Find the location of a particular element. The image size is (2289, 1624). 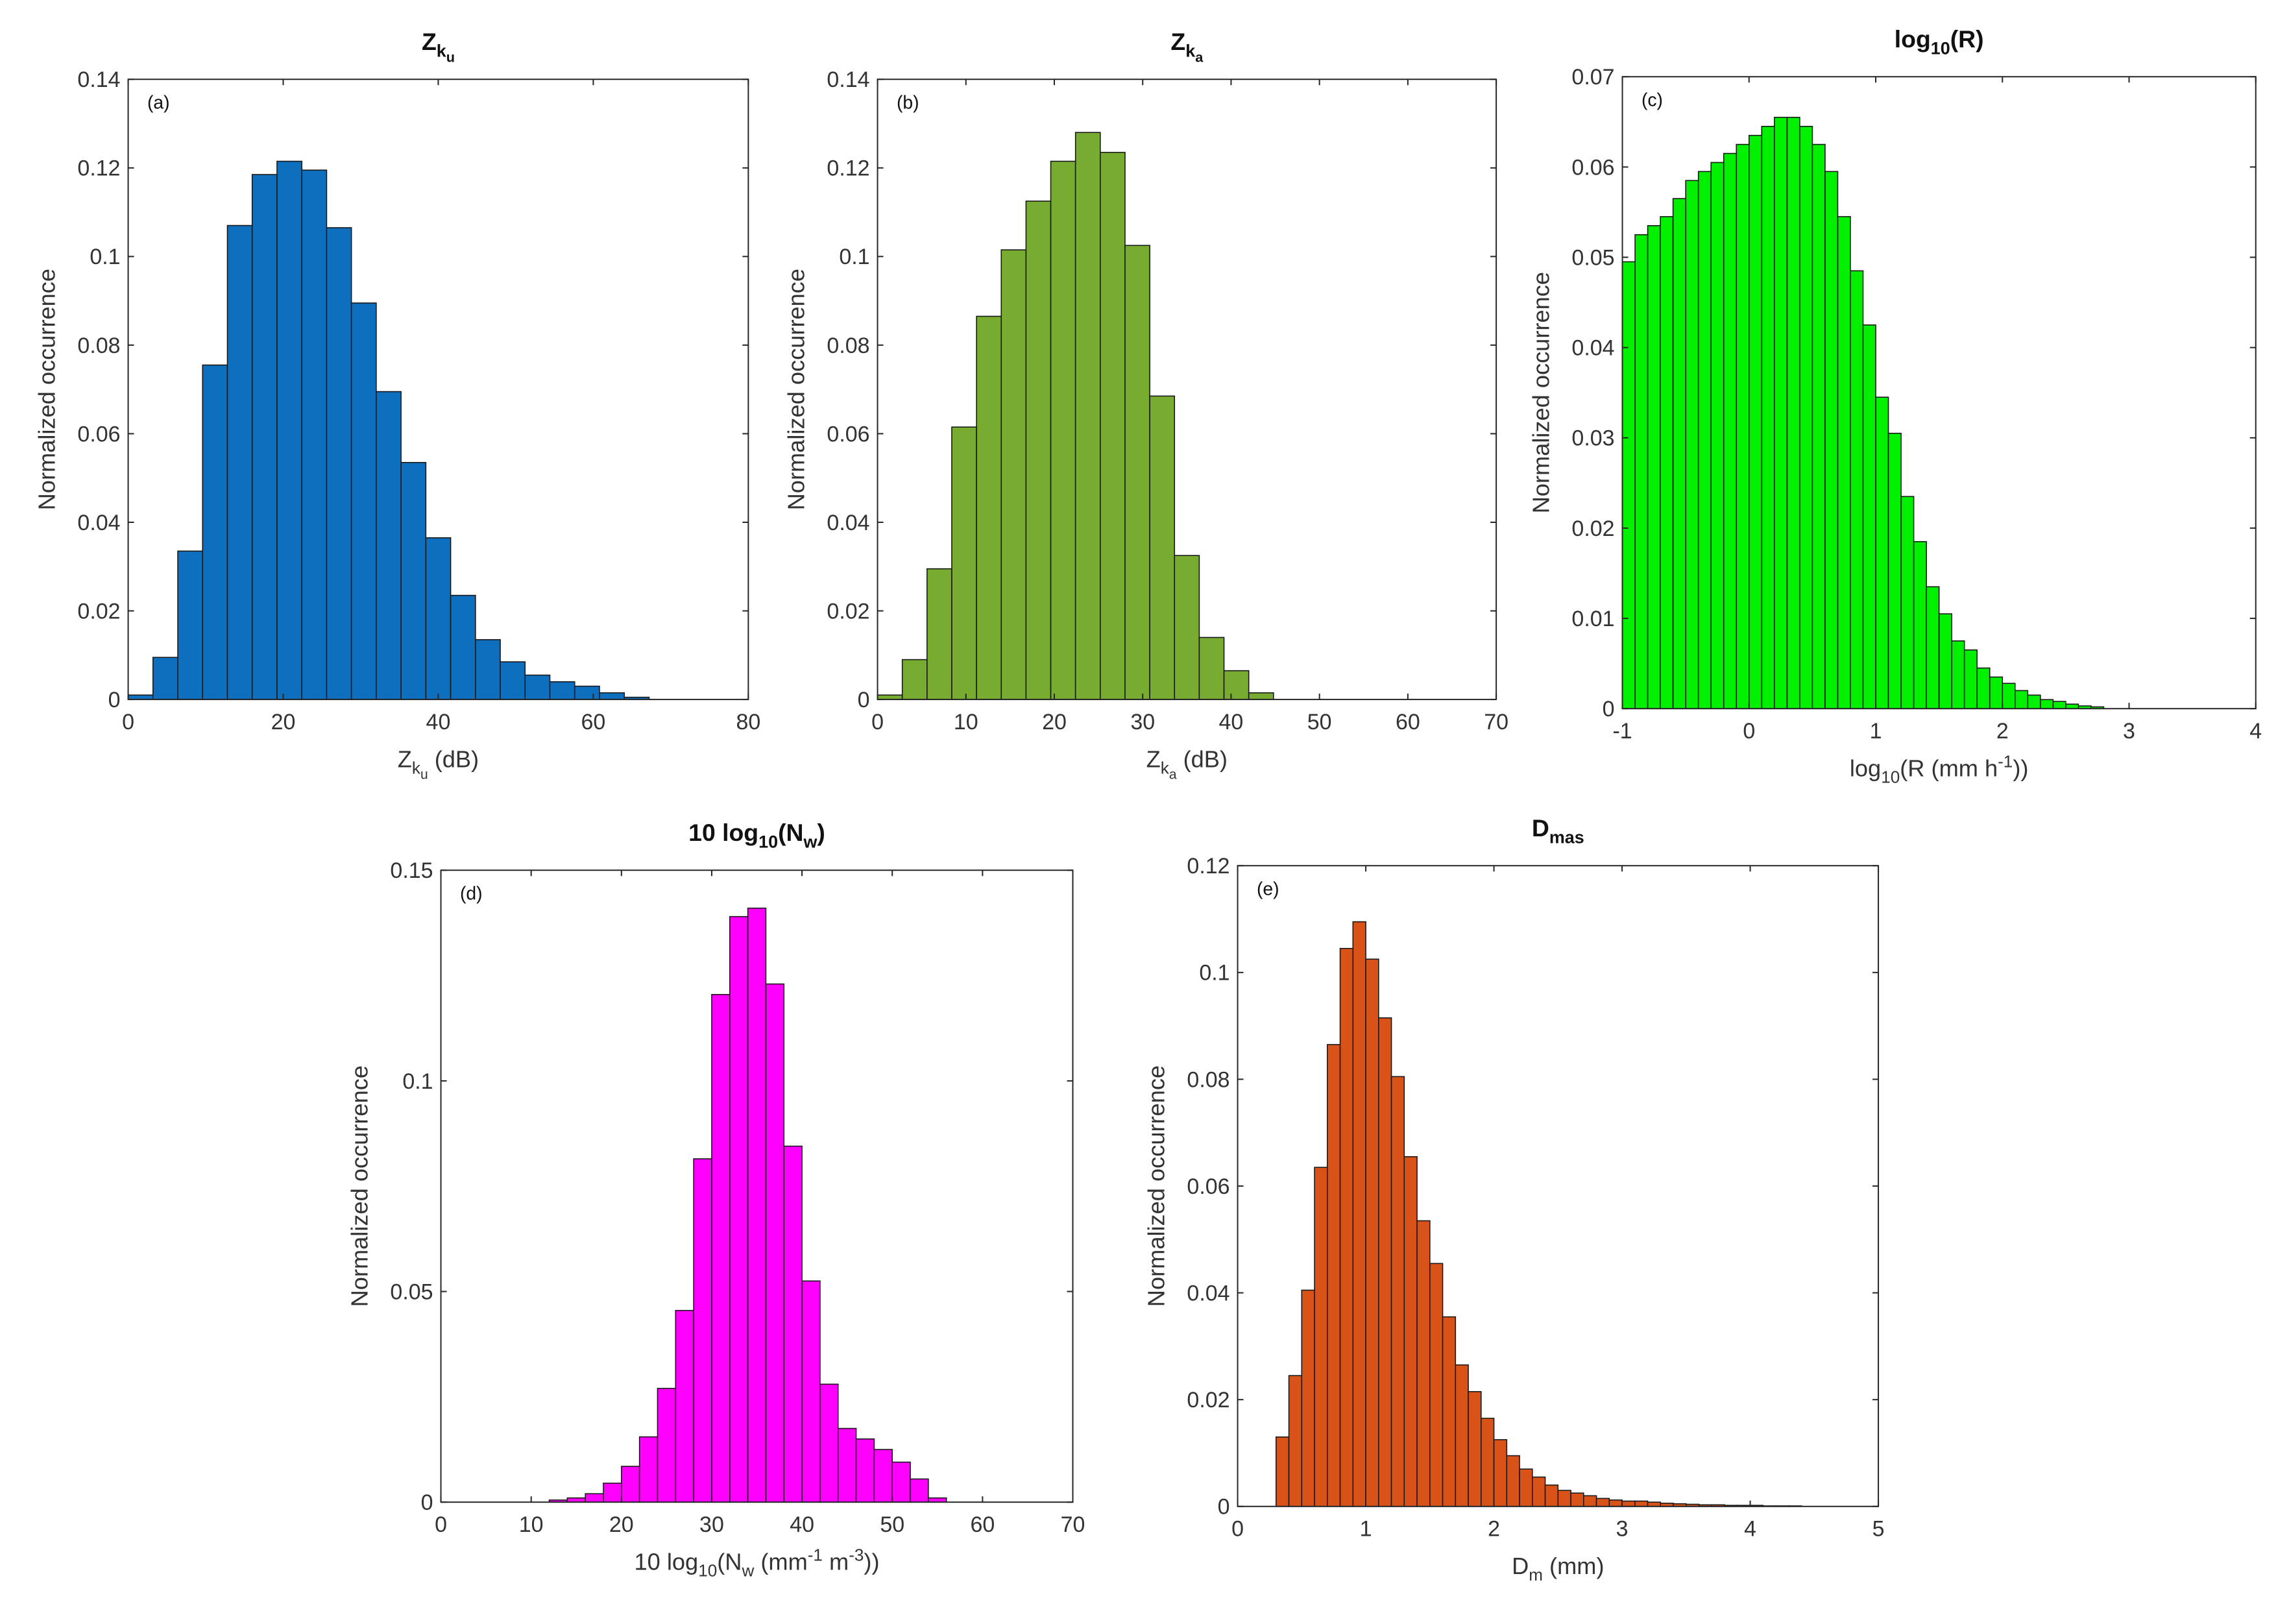

xlabel-sub: 10 is located at coordinates (708, 1570).